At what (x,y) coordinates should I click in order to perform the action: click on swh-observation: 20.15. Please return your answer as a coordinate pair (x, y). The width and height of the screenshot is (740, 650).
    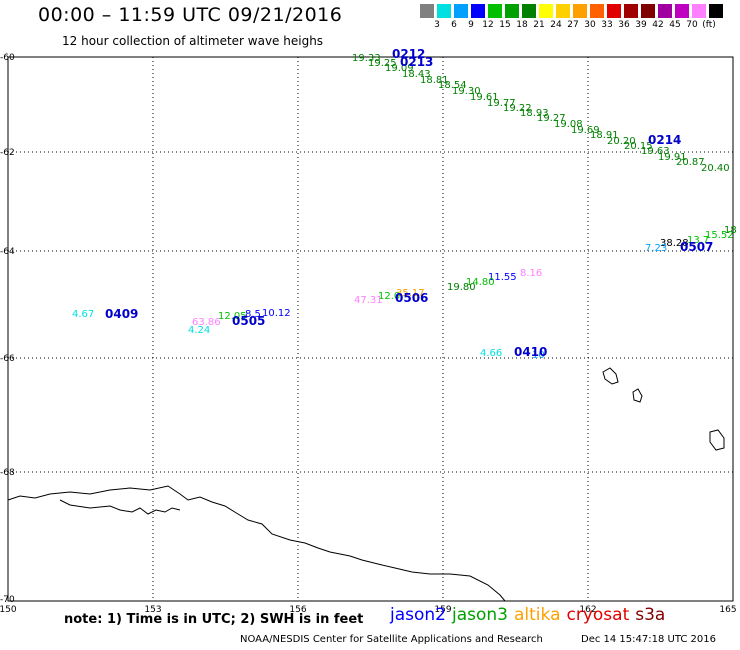
    Looking at the image, I should click on (638, 146).